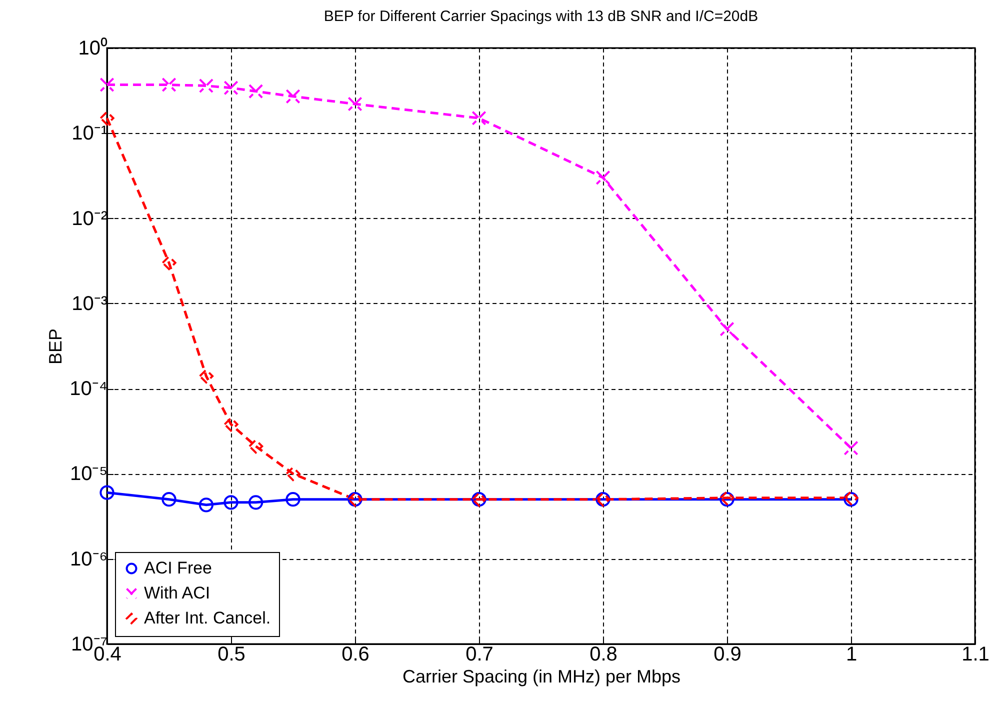 The height and width of the screenshot is (721, 989). Describe the element at coordinates (975, 655) in the screenshot. I see `x-tick-label: 1.1` at that location.